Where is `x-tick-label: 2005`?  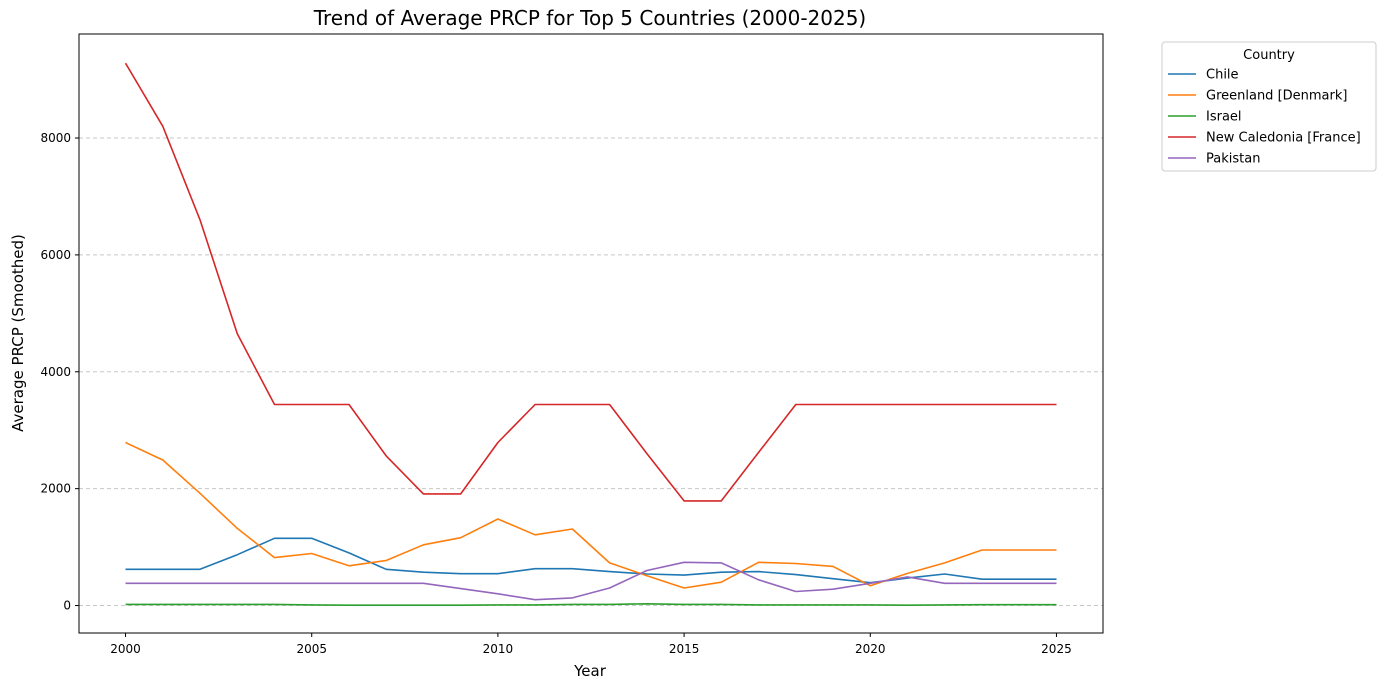
x-tick-label: 2005 is located at coordinates (311, 649).